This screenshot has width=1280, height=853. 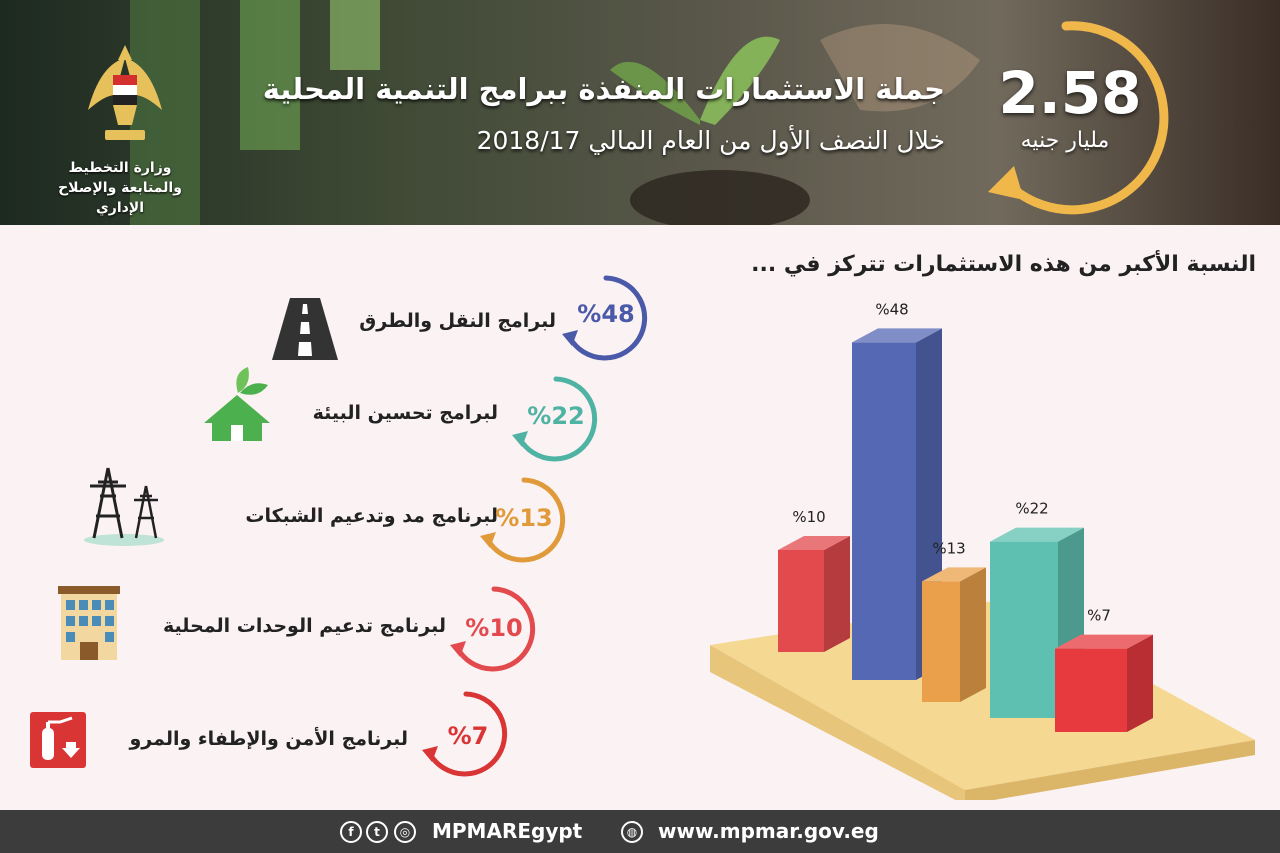 I want to click on platform-front, so click(x=837, y=722).